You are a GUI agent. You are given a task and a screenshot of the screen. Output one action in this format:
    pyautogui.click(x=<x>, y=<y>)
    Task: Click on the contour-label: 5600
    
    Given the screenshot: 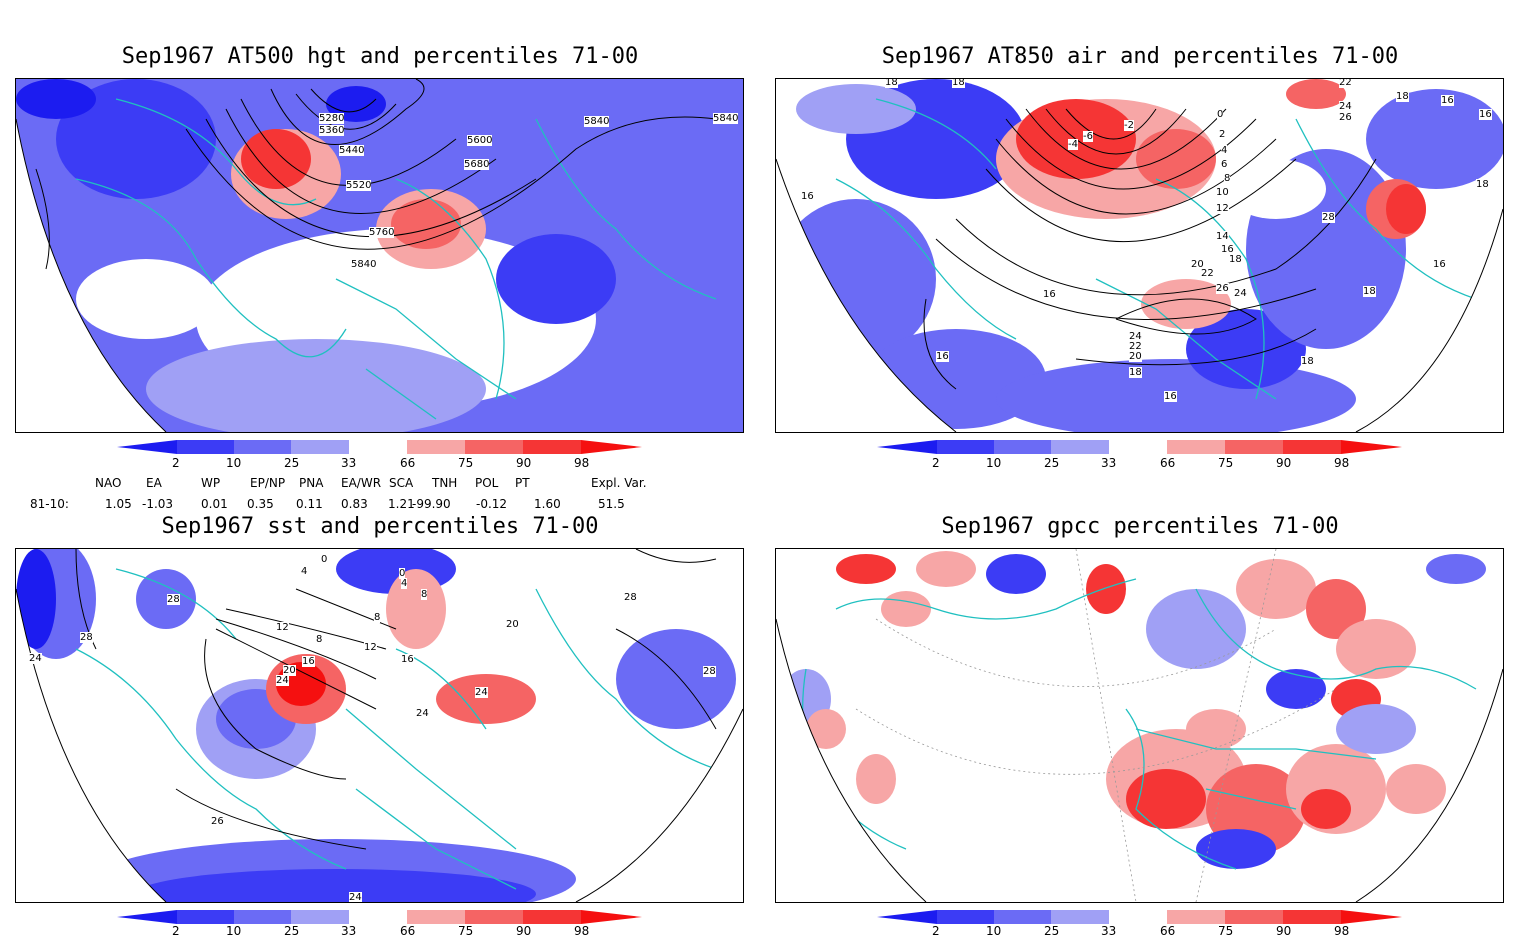 What is the action you would take?
    pyautogui.click(x=480, y=140)
    